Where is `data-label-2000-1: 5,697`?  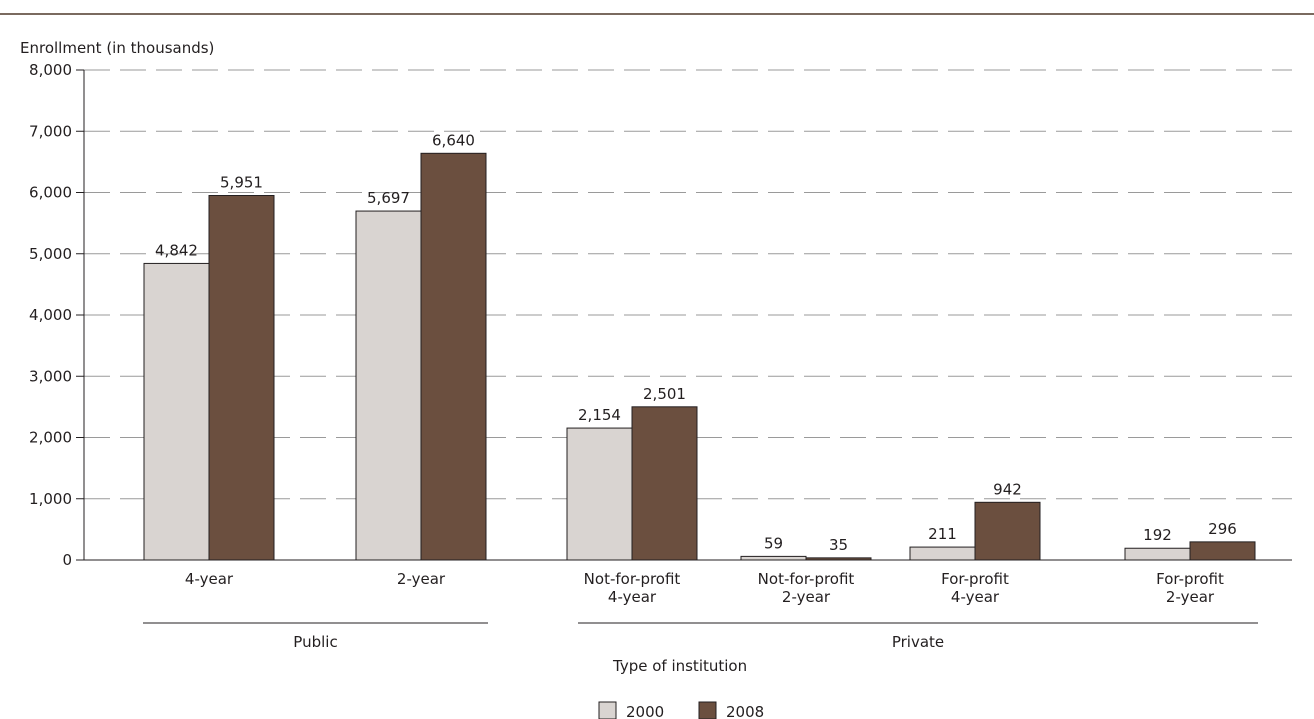 data-label-2000-1: 5,697 is located at coordinates (388, 198).